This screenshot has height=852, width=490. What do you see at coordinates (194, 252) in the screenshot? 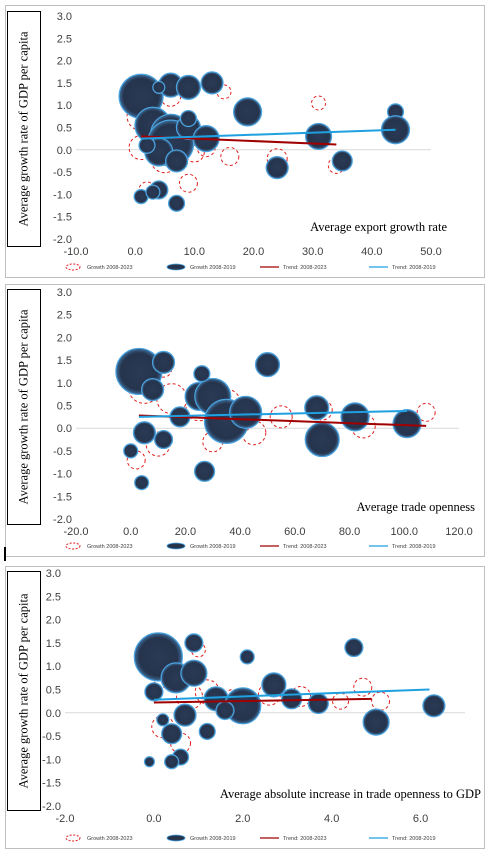
I see `x-tick-label: 10.0` at bounding box center [194, 252].